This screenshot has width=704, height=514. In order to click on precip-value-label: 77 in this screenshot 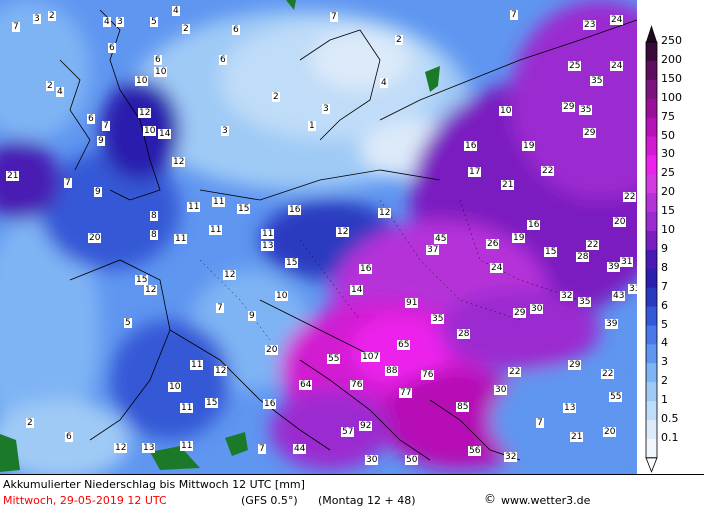, I will do `click(406, 393)`.